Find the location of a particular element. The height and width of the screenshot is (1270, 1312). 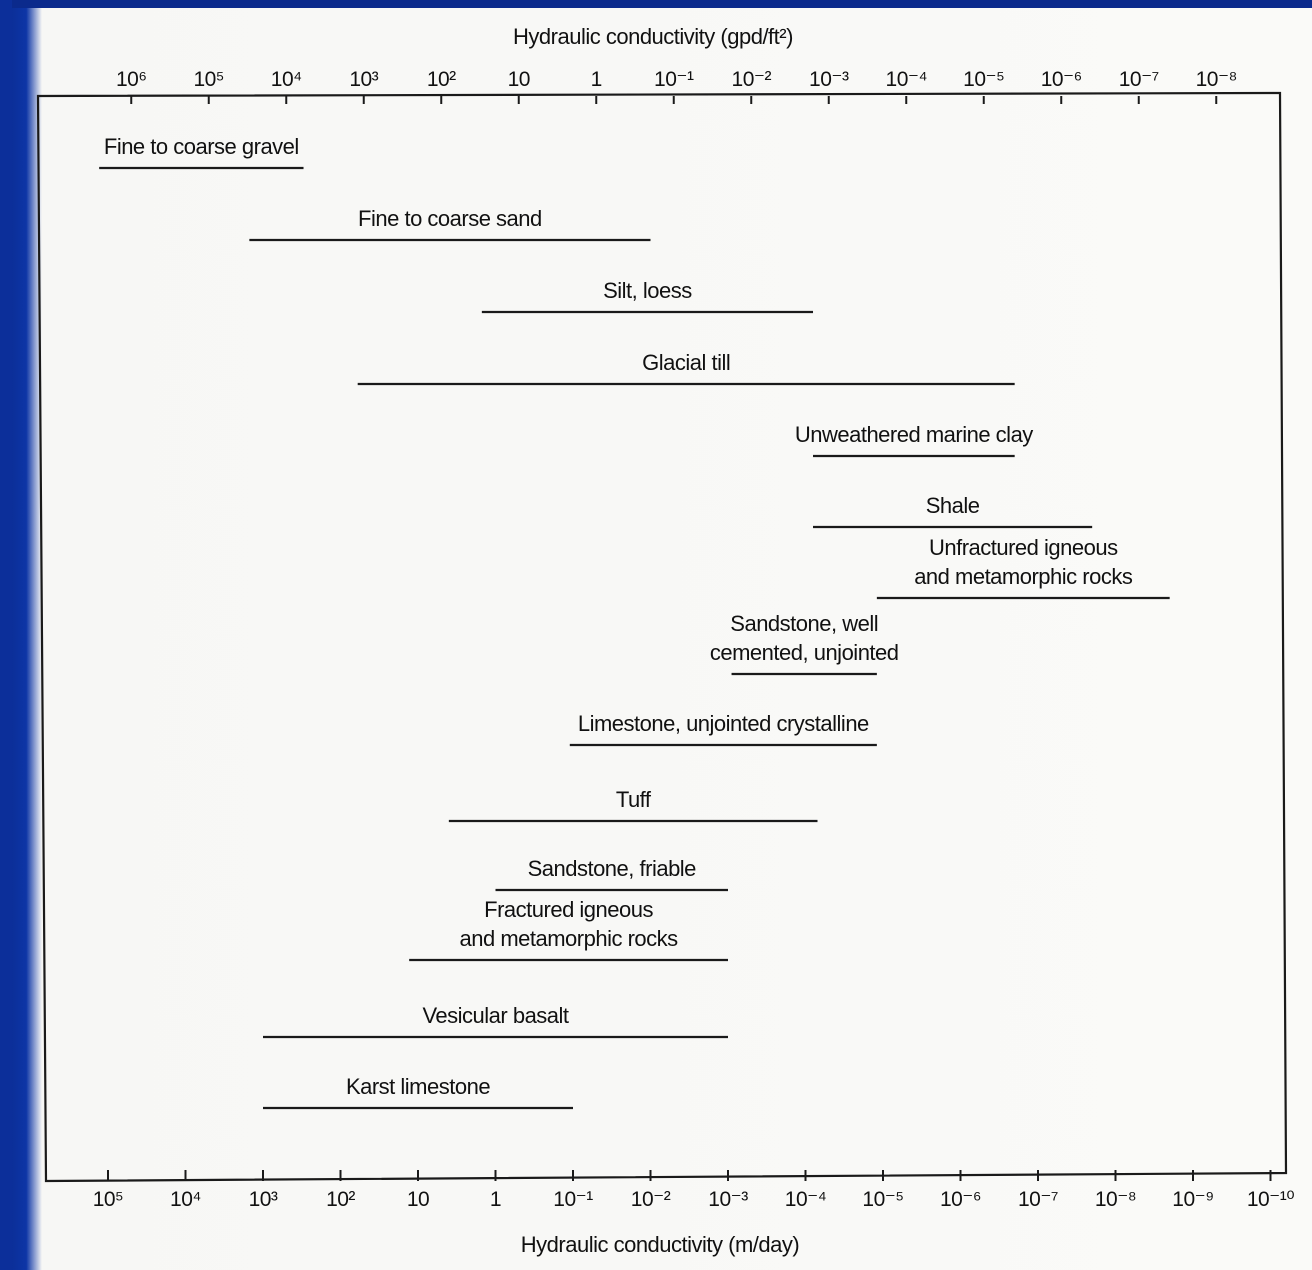

range-label: Vesicular basalt is located at coordinates (495, 1015).